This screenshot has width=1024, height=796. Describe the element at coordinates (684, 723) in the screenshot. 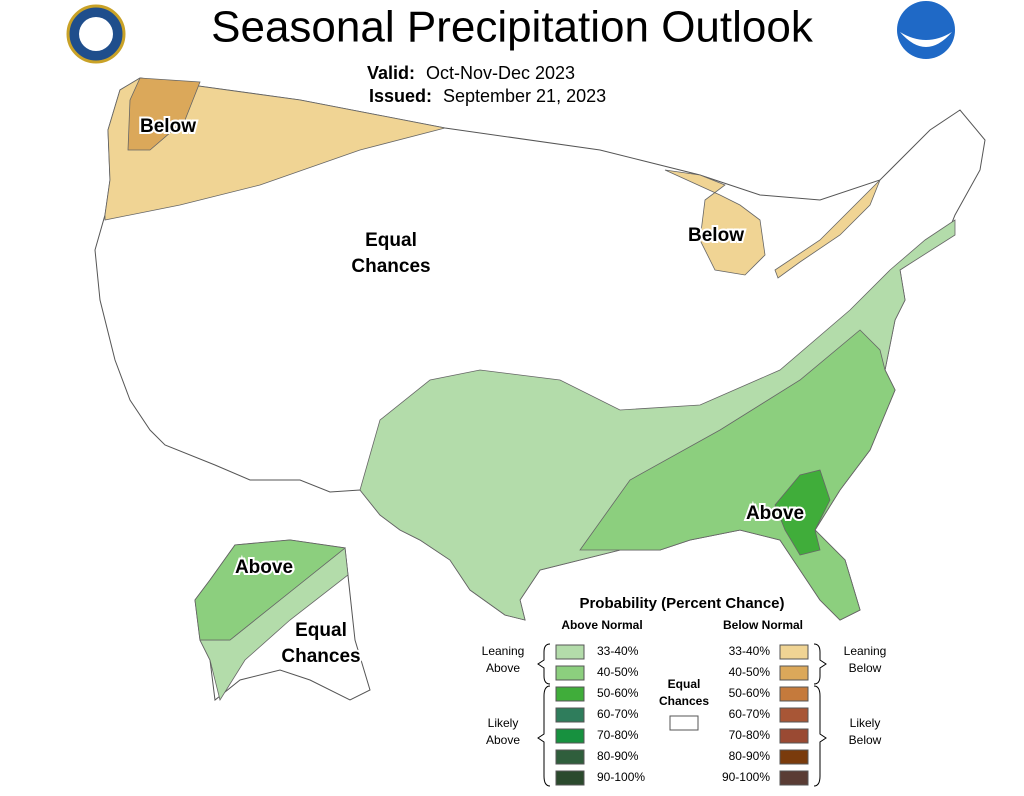

I see `equal-swatch` at that location.